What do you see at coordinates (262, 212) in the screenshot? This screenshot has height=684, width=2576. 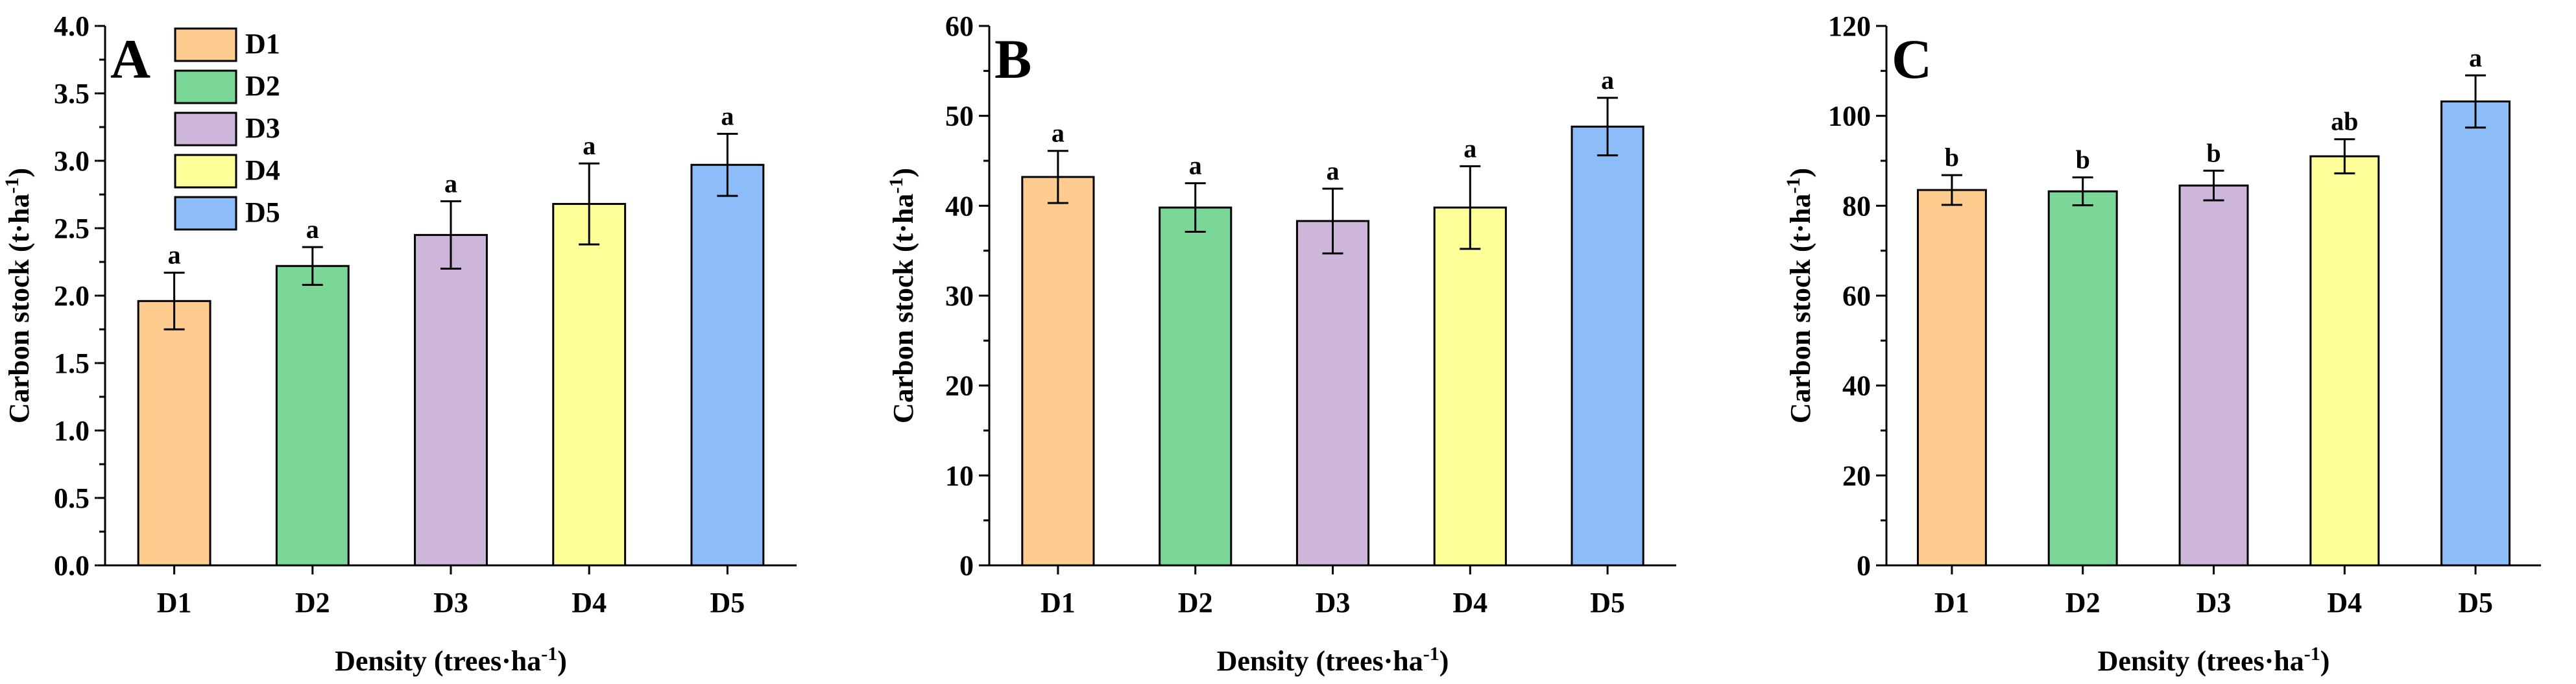 I see `legend-label-D5: D5` at bounding box center [262, 212].